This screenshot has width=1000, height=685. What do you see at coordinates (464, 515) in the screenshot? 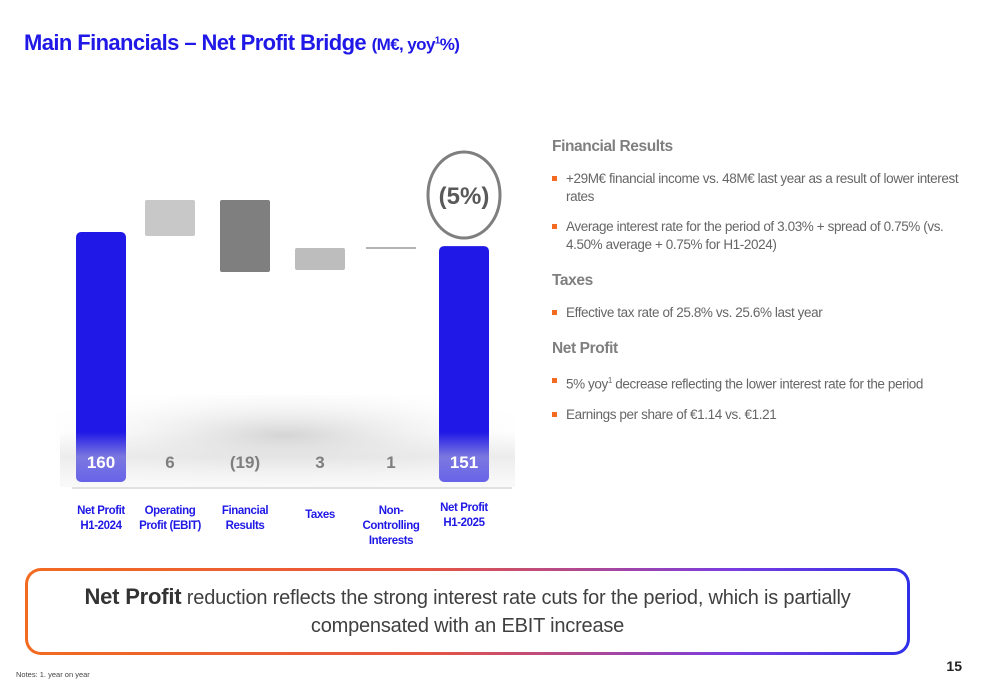
I see `category-label-net-profit-h1-2025: Net Profit H1-2025` at bounding box center [464, 515].